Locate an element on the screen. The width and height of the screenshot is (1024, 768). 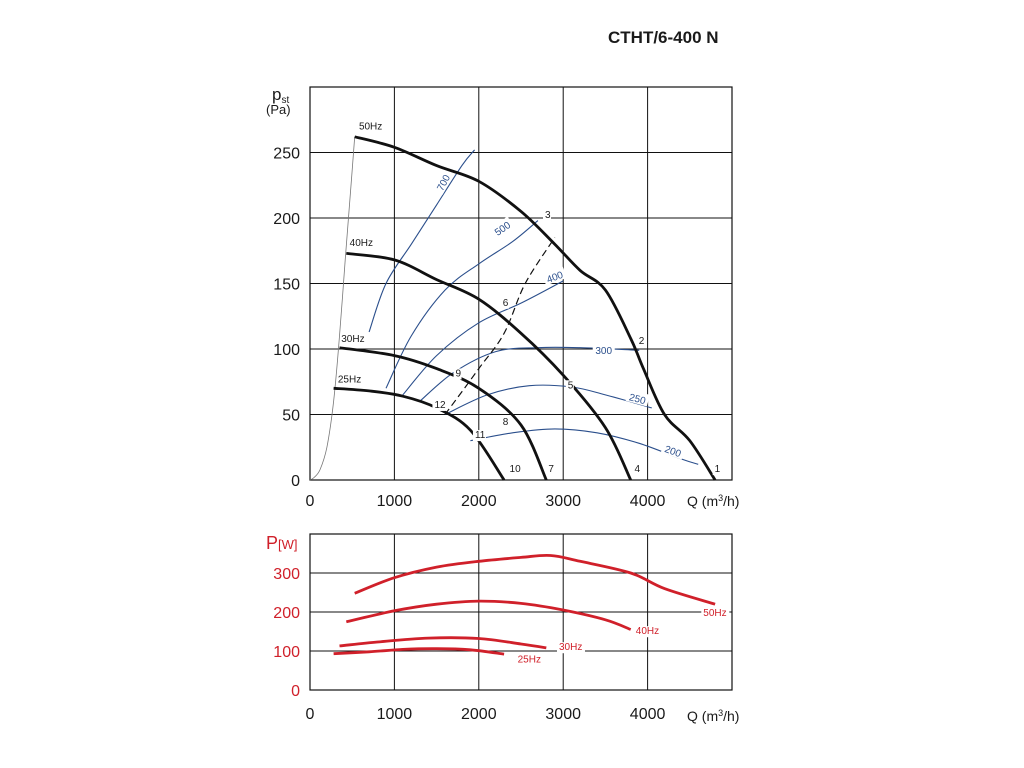
power-label-50Hz: 50Hz is located at coordinates (714, 613).